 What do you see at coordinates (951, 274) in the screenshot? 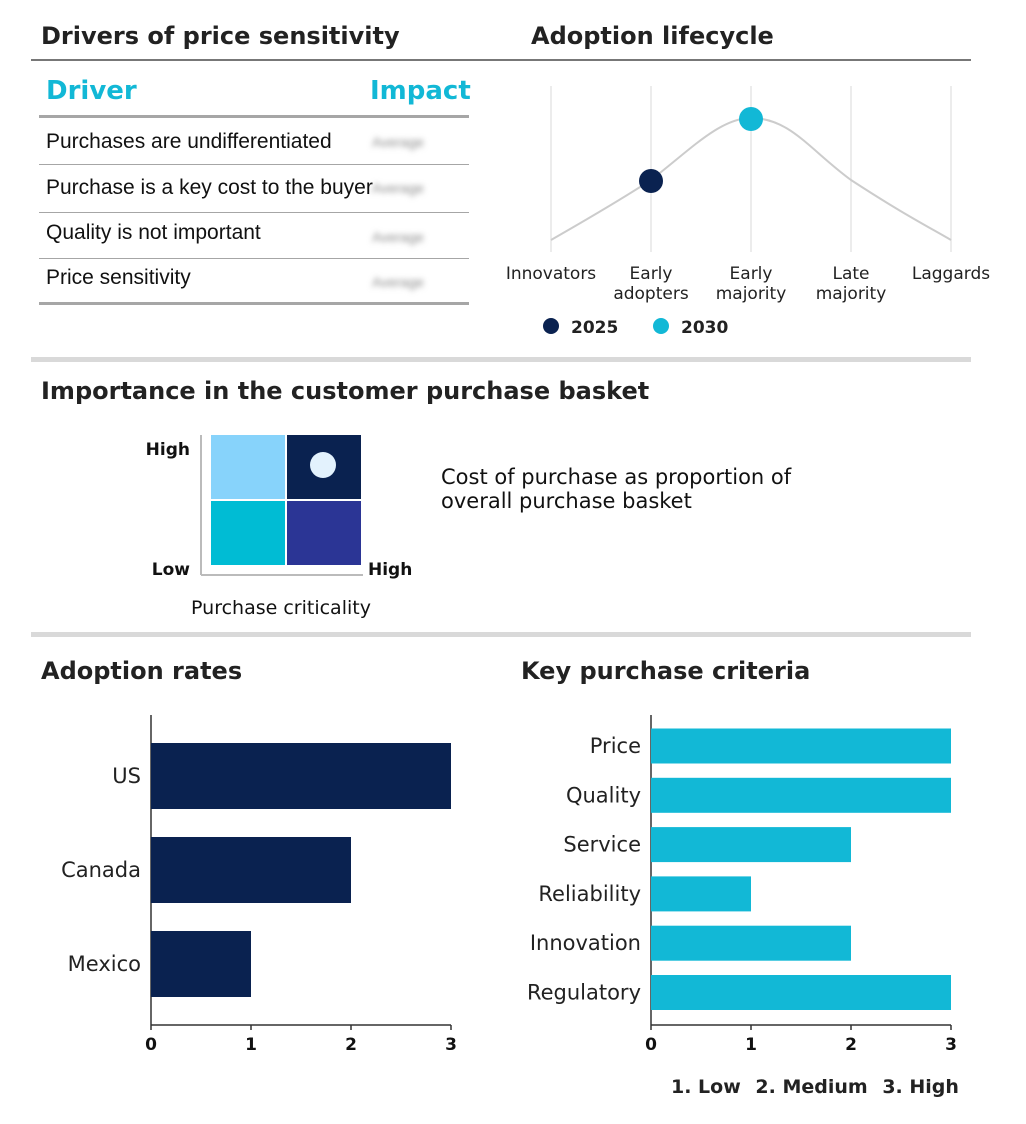
I see `lifecycle-stage-label: Laggards` at bounding box center [951, 274].